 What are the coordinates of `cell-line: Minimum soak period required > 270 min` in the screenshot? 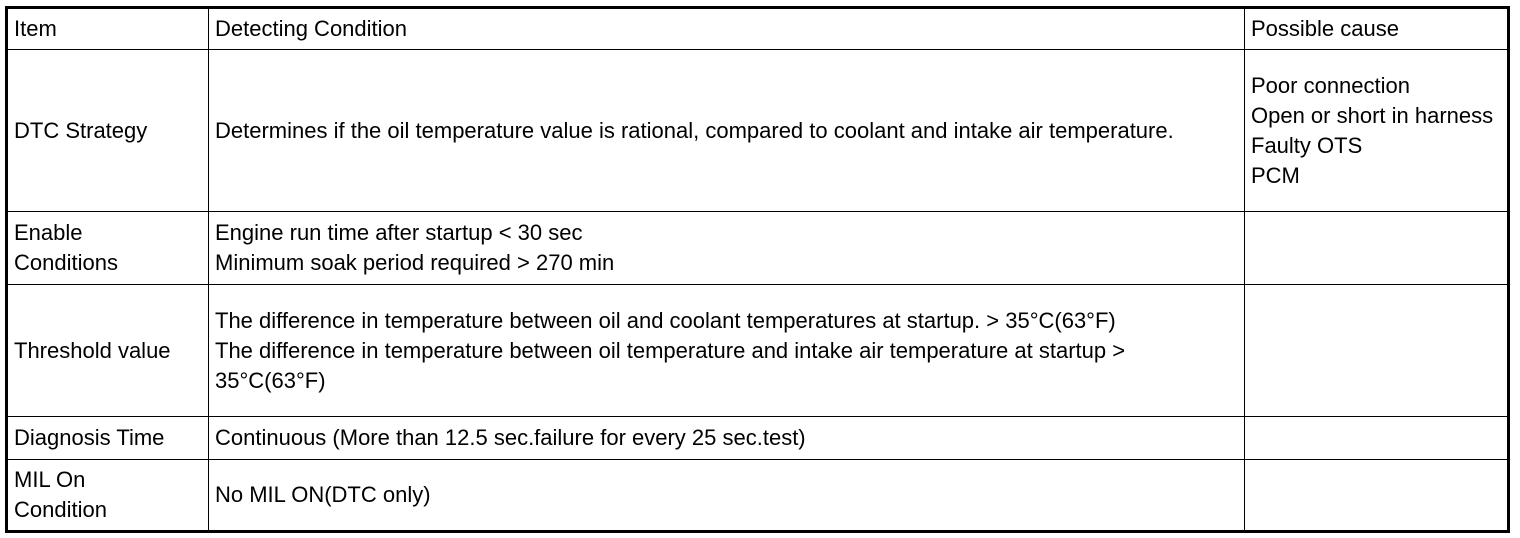 It's located at (415, 262).